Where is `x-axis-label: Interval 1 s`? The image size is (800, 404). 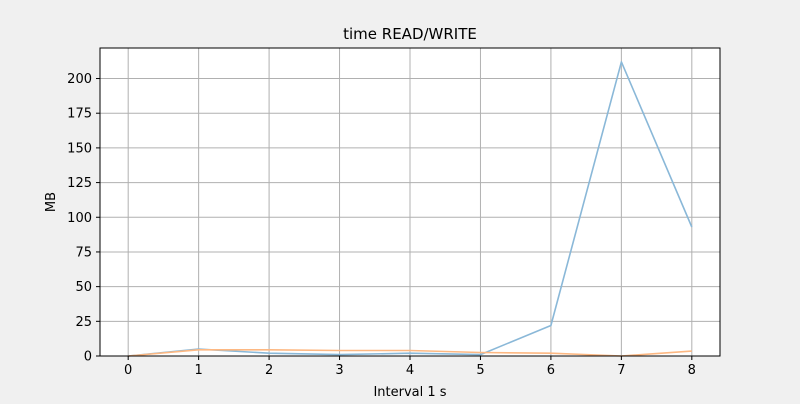 x-axis-label: Interval 1 s is located at coordinates (409, 392).